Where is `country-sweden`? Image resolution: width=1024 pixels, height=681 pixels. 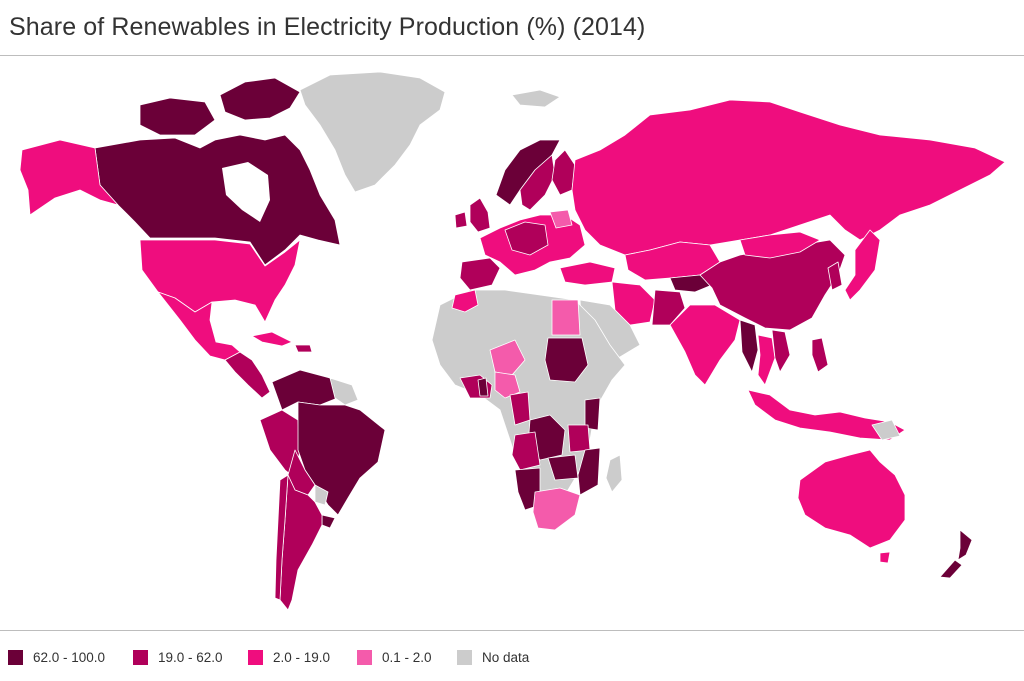
country-sweden is located at coordinates (537, 182).